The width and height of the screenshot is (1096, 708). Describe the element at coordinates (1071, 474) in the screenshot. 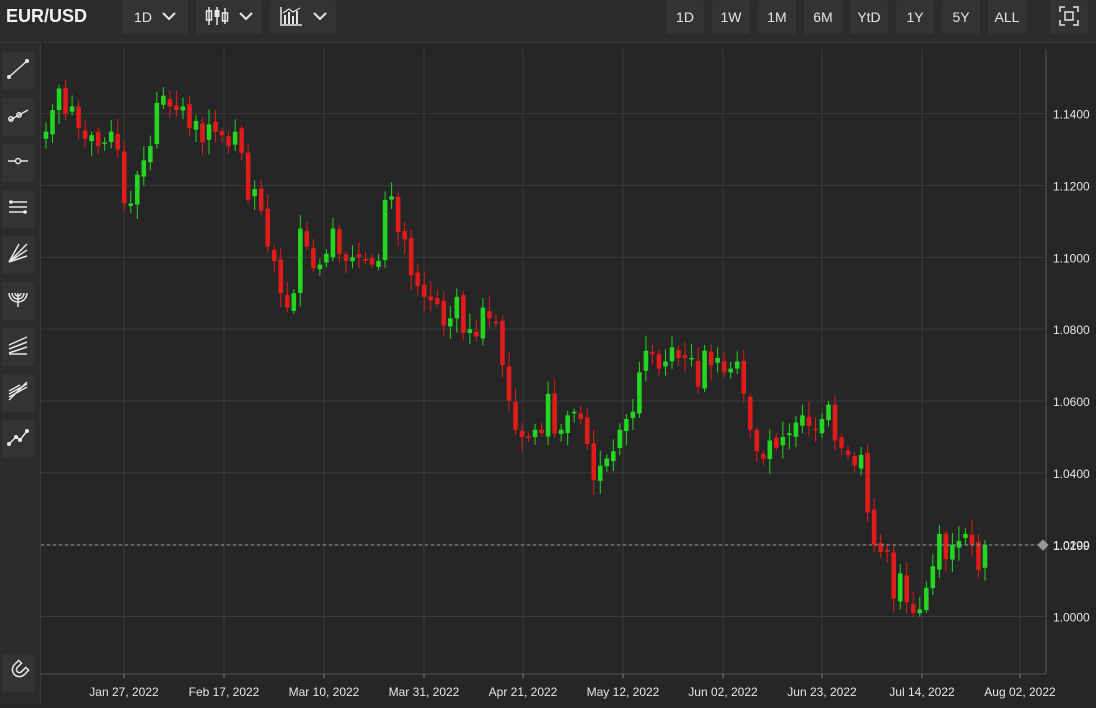

I see `y-tick-label: 1.0400` at that location.